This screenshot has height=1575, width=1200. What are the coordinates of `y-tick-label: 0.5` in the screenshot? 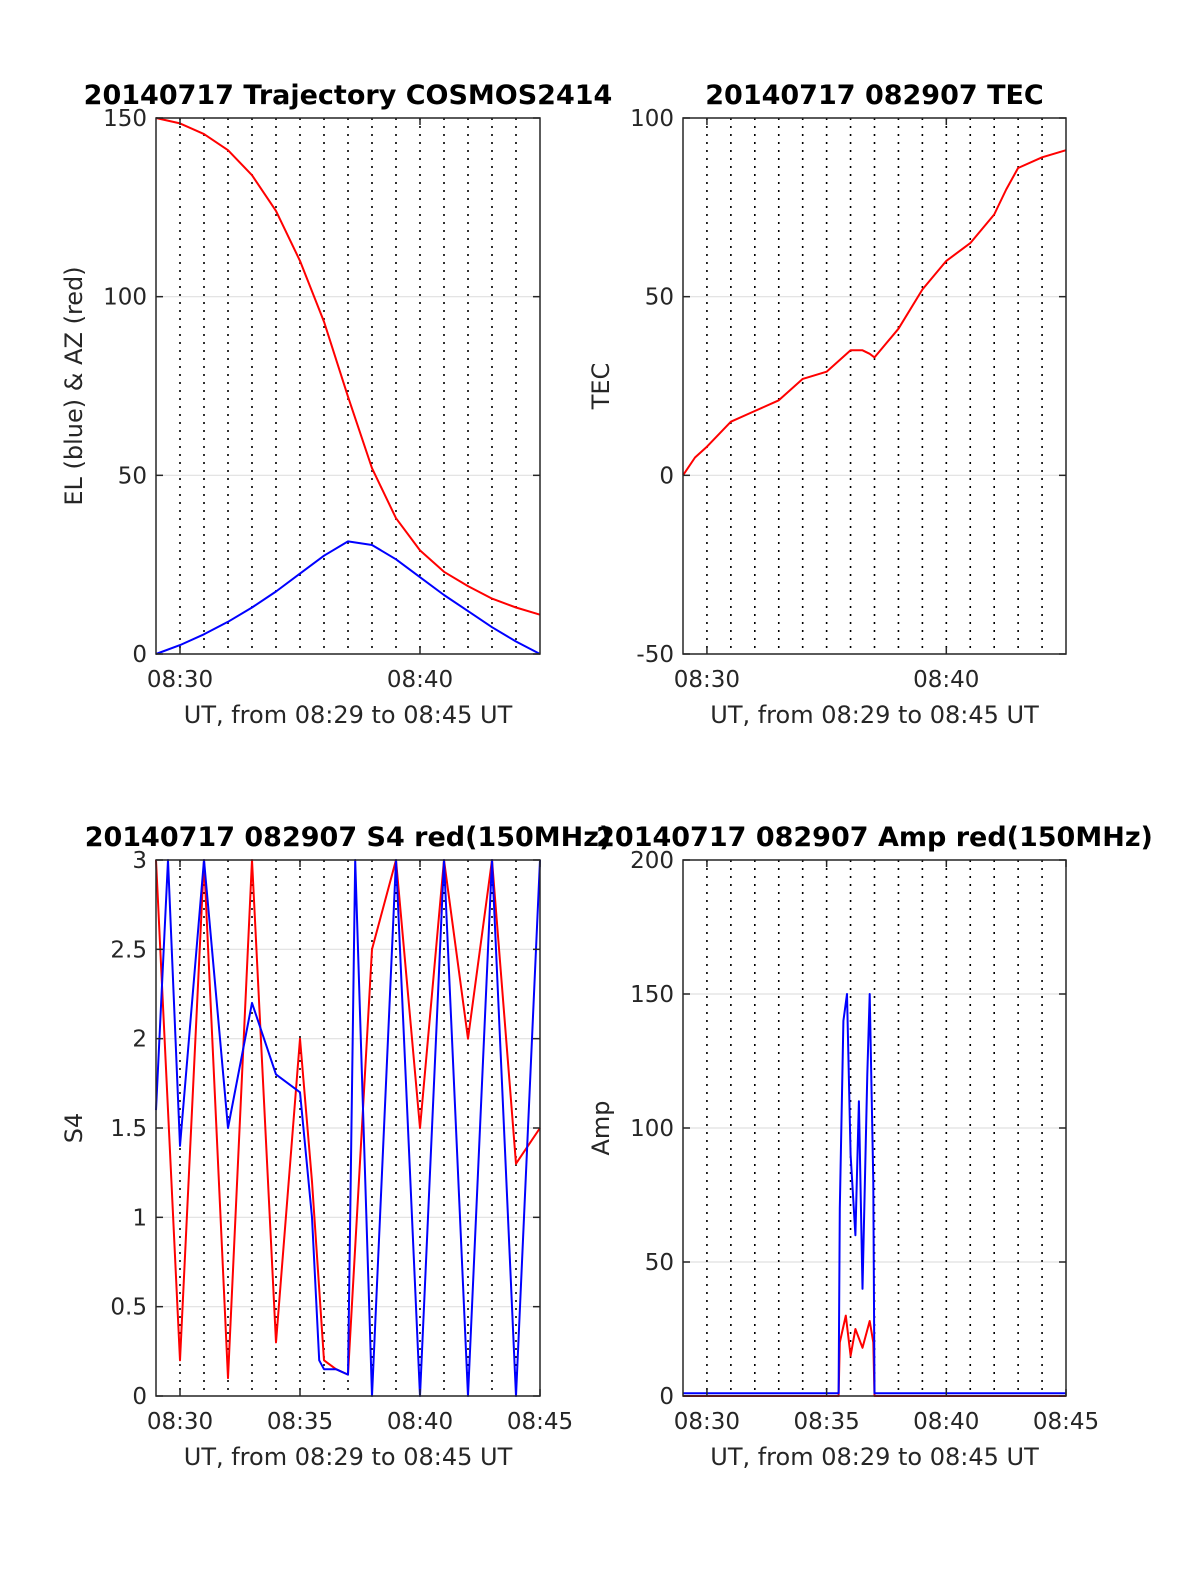 It's located at (128, 1308).